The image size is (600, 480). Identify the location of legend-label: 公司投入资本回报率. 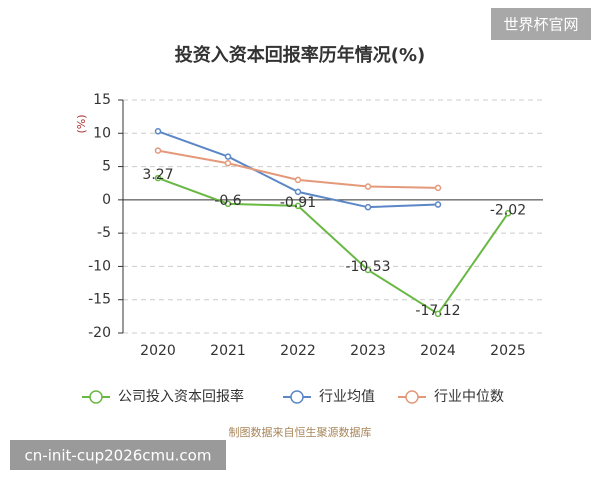
(181, 396).